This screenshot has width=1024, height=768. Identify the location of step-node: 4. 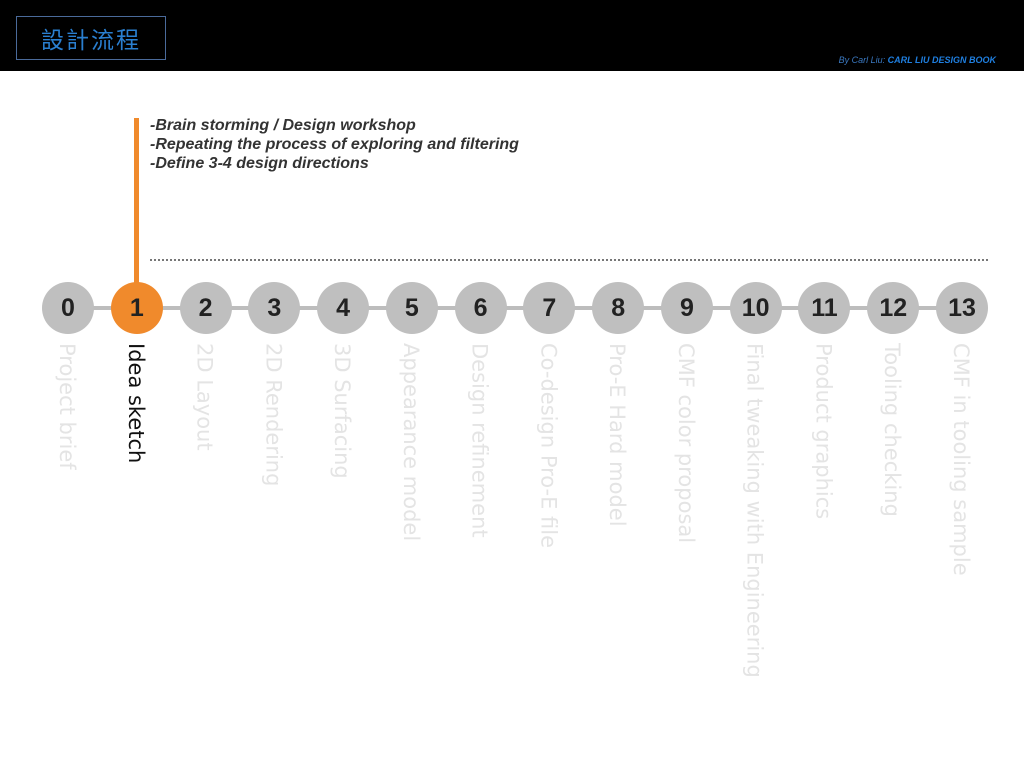
(343, 308).